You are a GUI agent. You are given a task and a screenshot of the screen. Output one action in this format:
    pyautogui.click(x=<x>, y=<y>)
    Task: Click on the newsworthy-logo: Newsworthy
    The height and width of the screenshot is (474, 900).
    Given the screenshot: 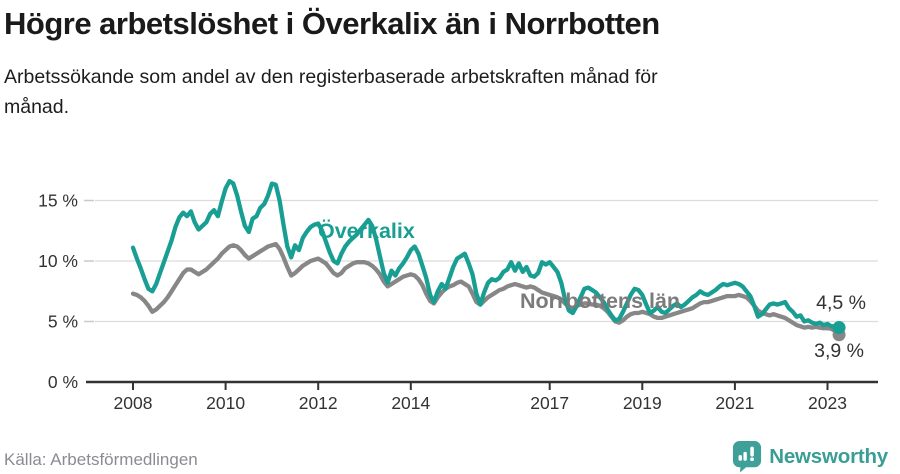 What is the action you would take?
    pyautogui.click(x=810, y=456)
    